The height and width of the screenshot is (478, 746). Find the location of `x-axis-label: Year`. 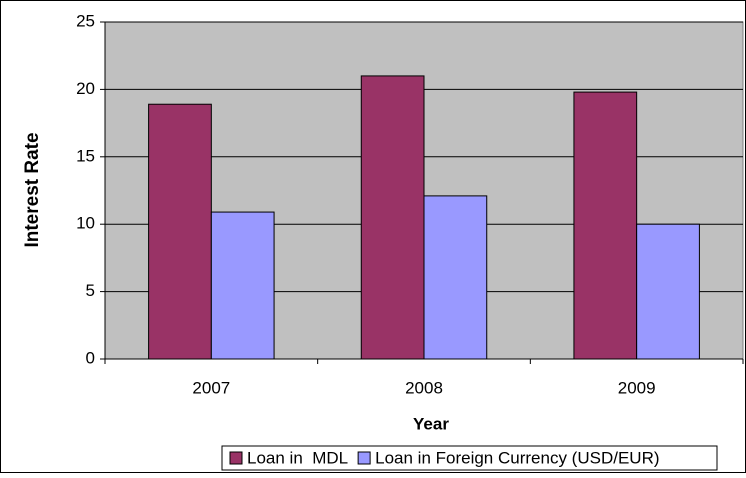

x-axis-label: Year is located at coordinates (431, 423).